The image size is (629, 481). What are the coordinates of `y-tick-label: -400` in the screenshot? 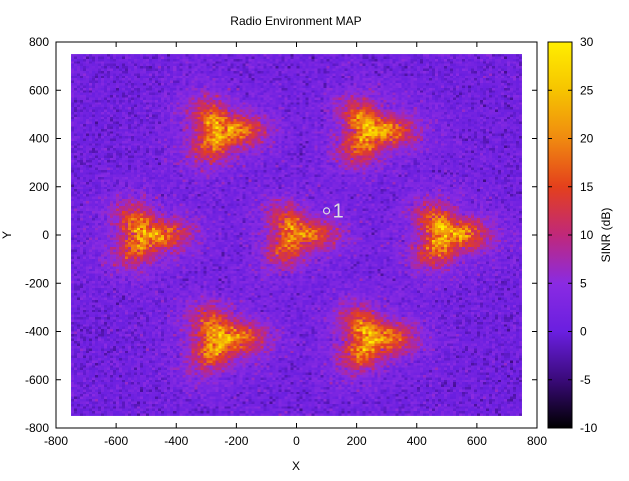 It's located at (37, 332).